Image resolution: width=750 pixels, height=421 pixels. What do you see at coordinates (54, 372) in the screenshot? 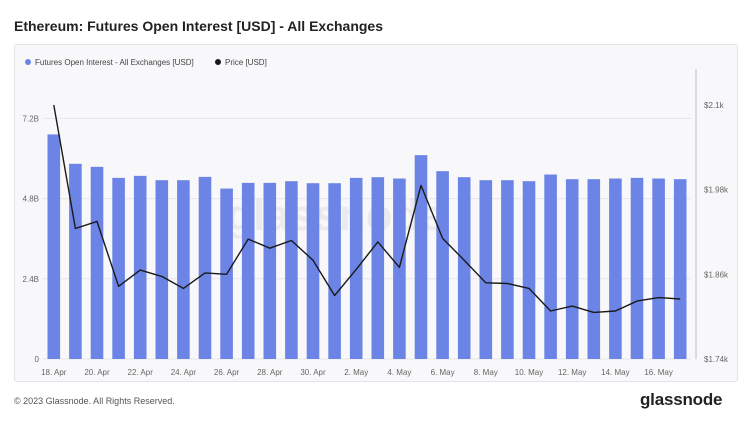
I see `x-tick-label: 18. Apr` at bounding box center [54, 372].